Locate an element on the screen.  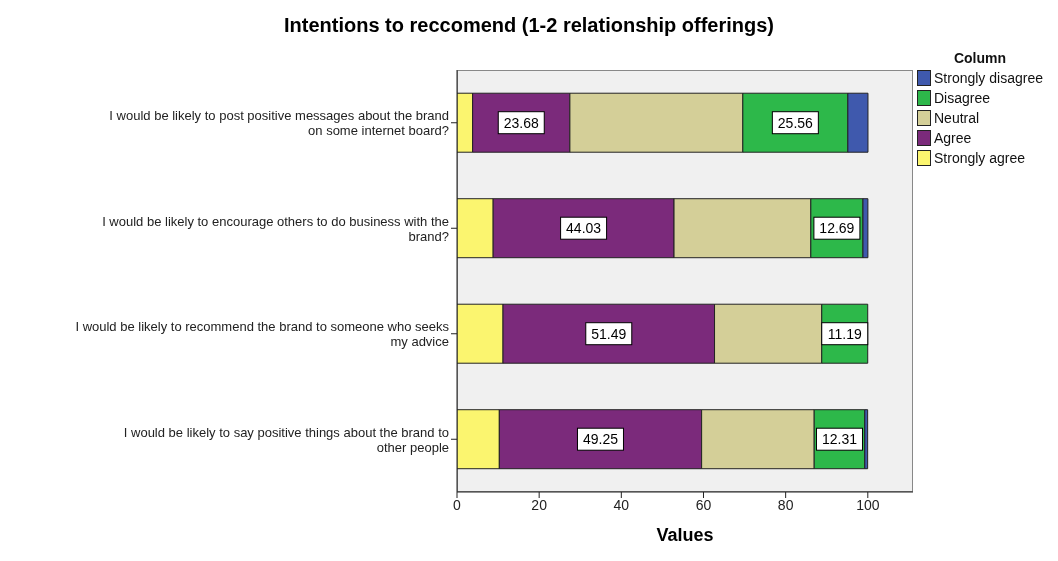
legend-label: Disagree is located at coordinates (962, 98).